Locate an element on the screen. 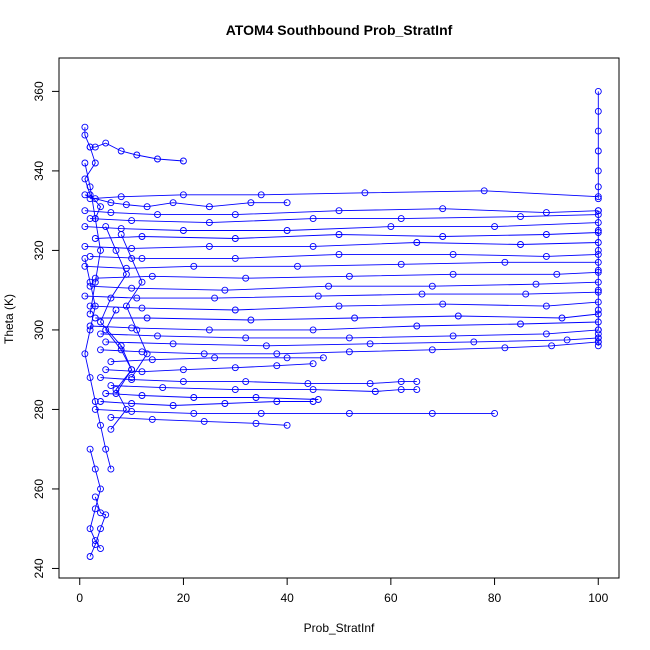  y-tick-label: 320 is located at coordinates (39, 250).